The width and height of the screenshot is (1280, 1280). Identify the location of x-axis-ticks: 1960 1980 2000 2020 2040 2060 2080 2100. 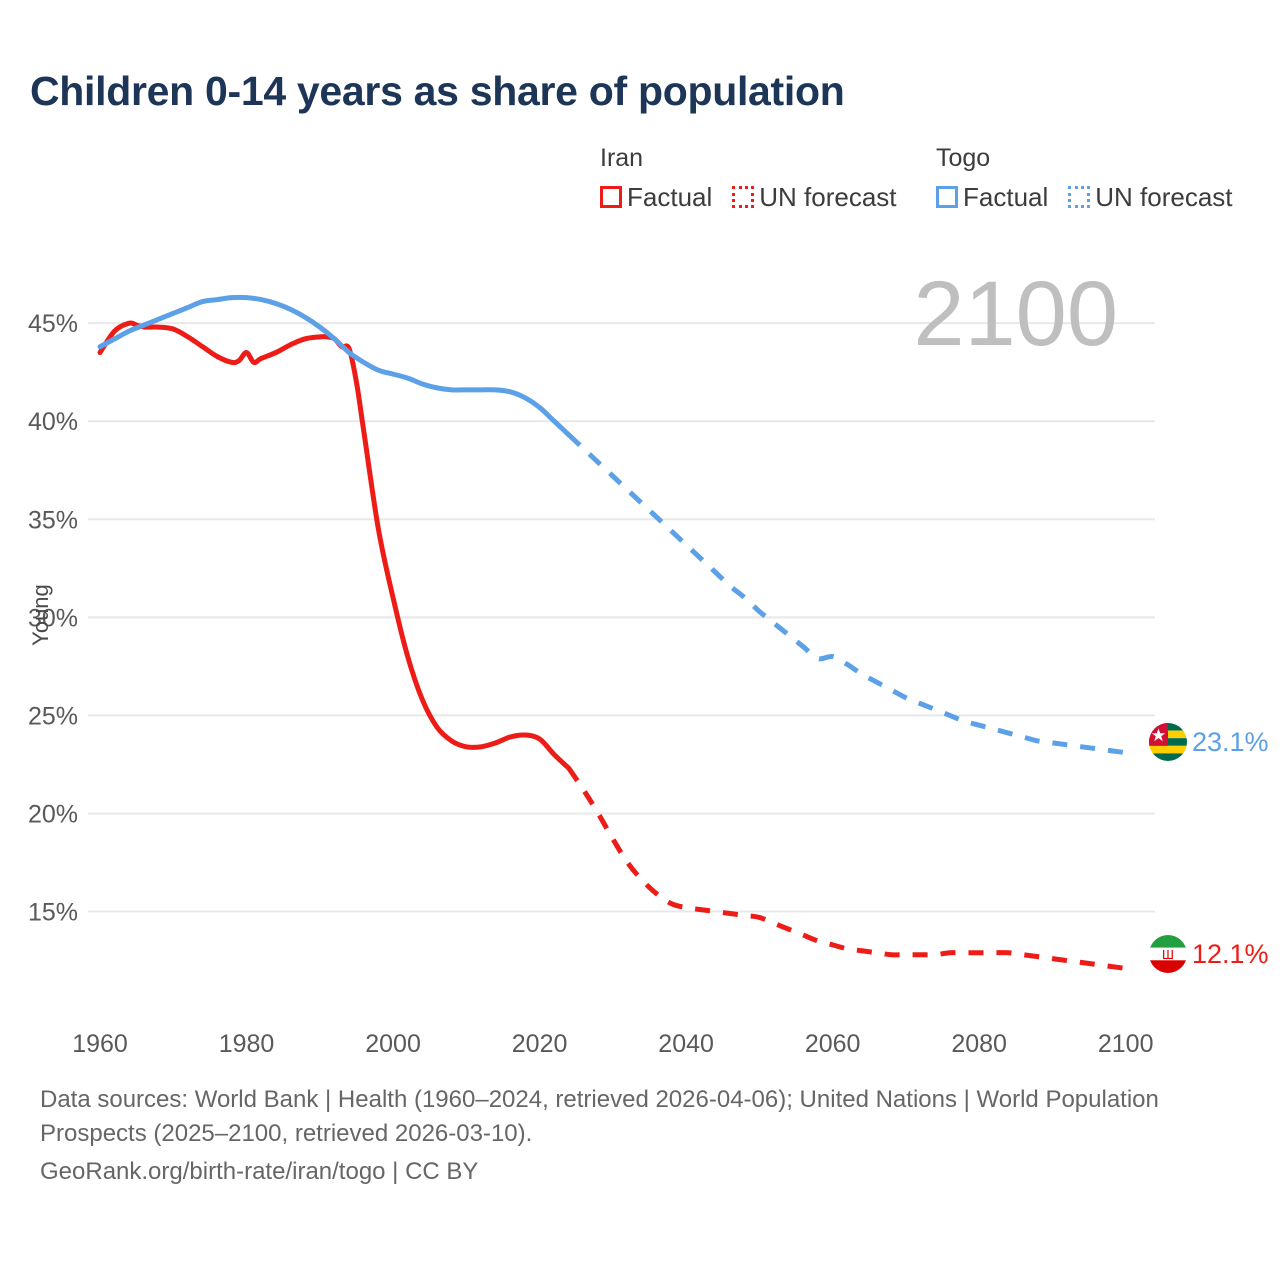
(612, 1044).